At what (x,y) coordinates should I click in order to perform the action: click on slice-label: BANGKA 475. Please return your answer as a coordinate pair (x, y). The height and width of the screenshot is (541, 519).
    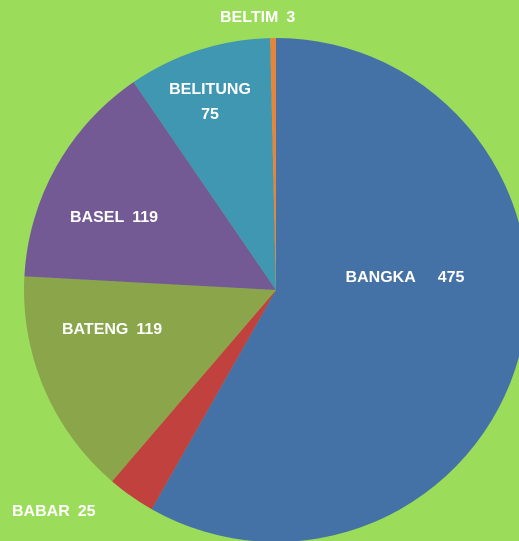
    Looking at the image, I should click on (405, 277).